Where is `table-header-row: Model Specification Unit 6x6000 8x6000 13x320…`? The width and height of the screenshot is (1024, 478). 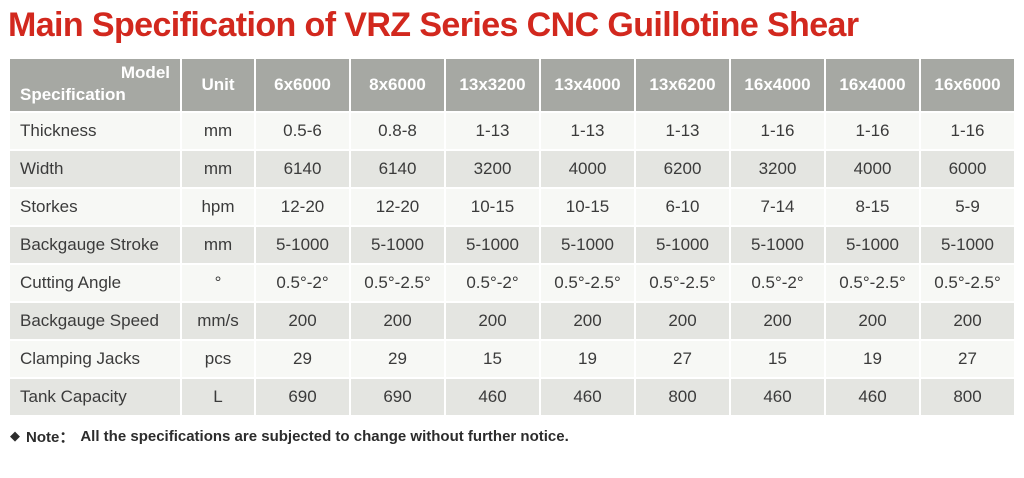
table-header-row: Model Specification Unit 6x6000 8x6000 13x320… is located at coordinates (512, 84).